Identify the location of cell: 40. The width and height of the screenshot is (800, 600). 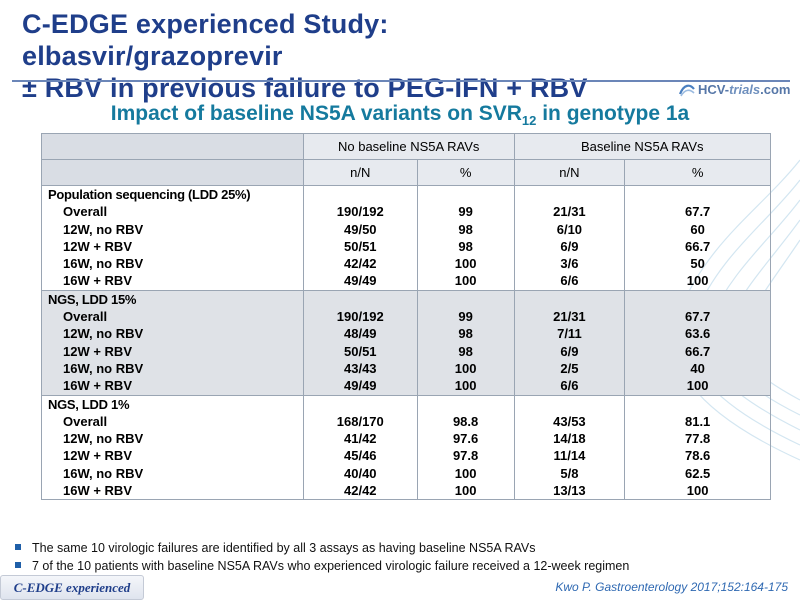
(697, 368).